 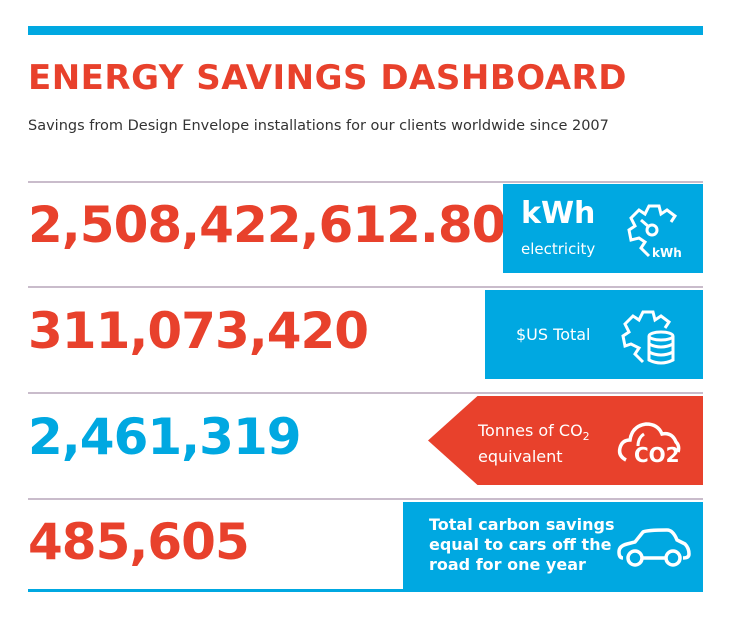 I want to click on usd-card: $US Total, so click(x=594, y=334).